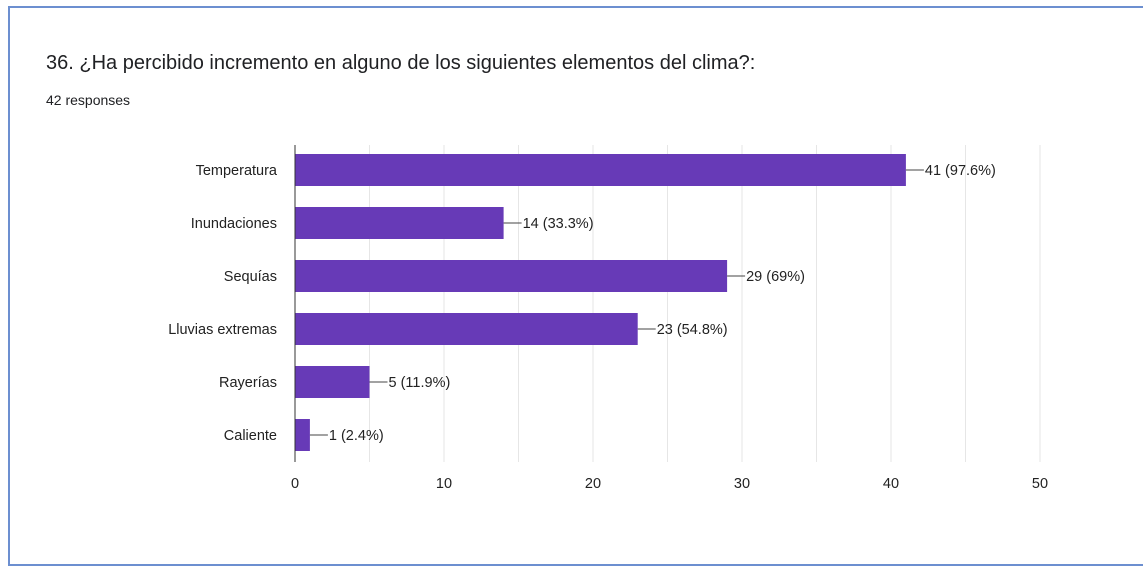  I want to click on response-count: 42 responses, so click(88, 100).